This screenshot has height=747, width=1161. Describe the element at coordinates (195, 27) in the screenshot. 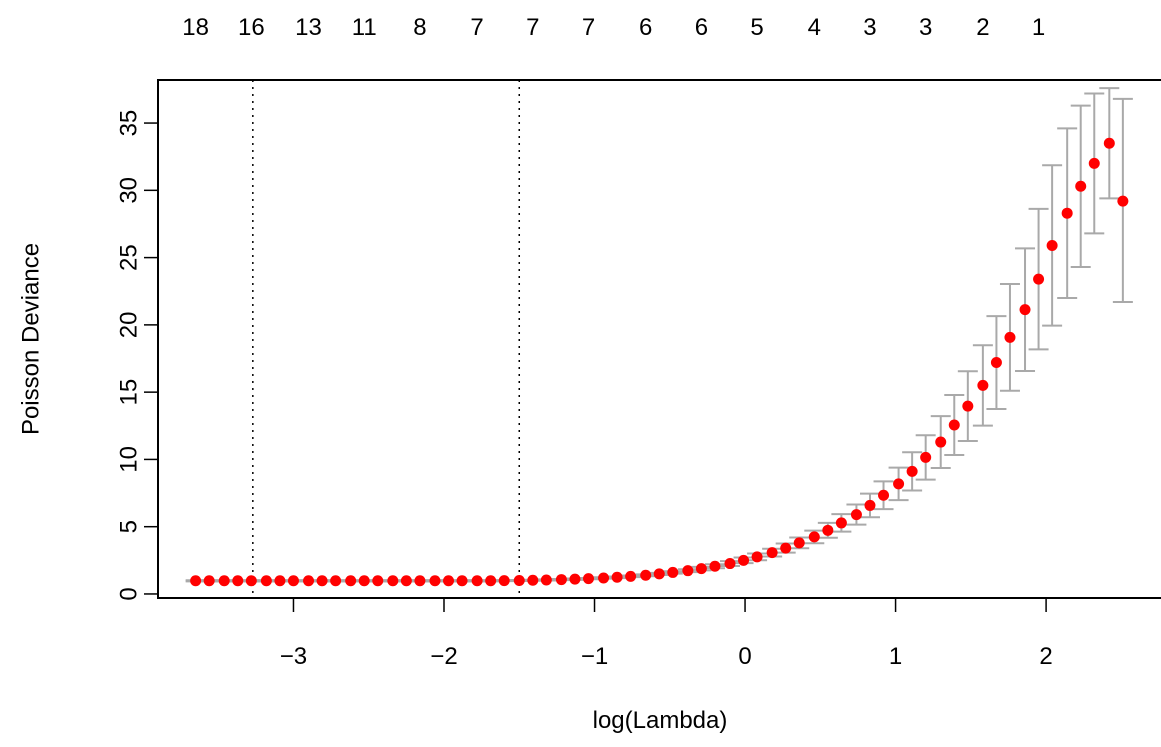

I see `top-axis-label: 18` at that location.